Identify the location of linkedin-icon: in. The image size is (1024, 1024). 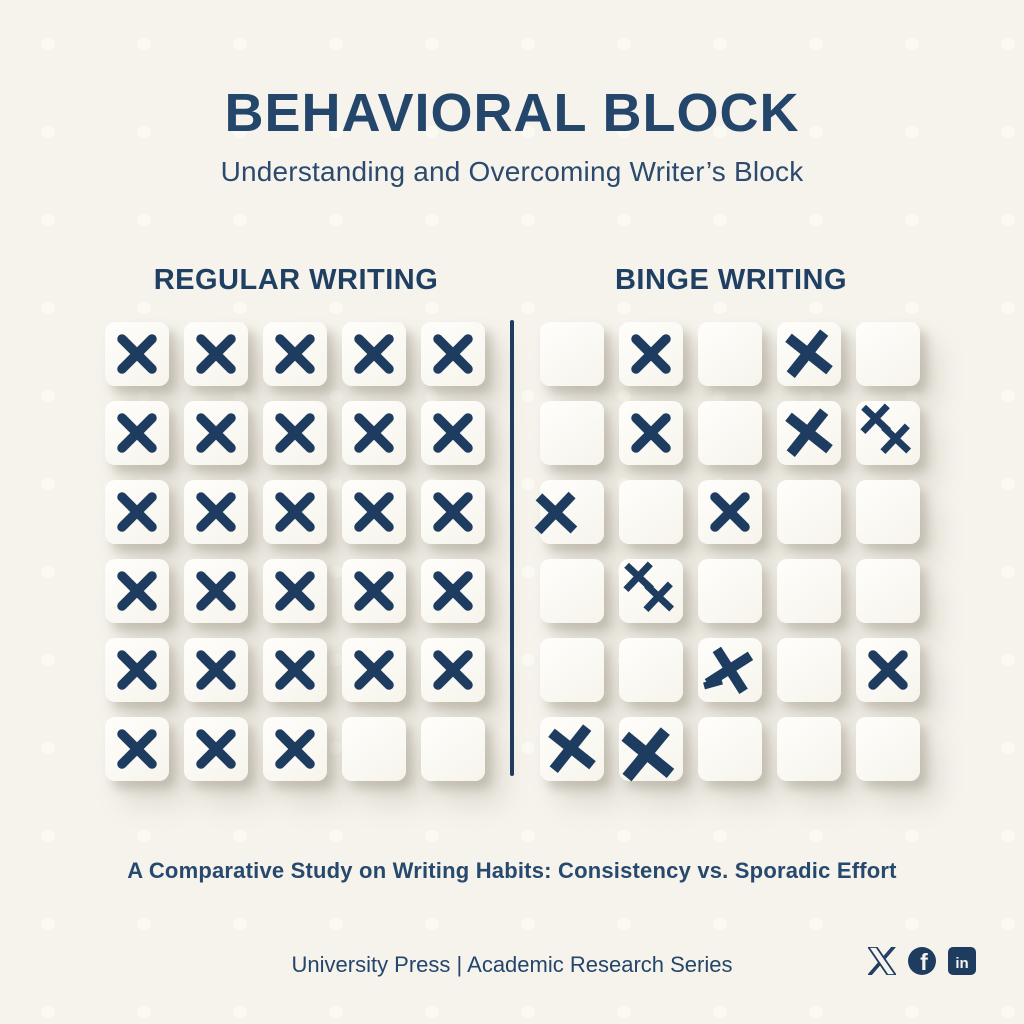
(962, 961).